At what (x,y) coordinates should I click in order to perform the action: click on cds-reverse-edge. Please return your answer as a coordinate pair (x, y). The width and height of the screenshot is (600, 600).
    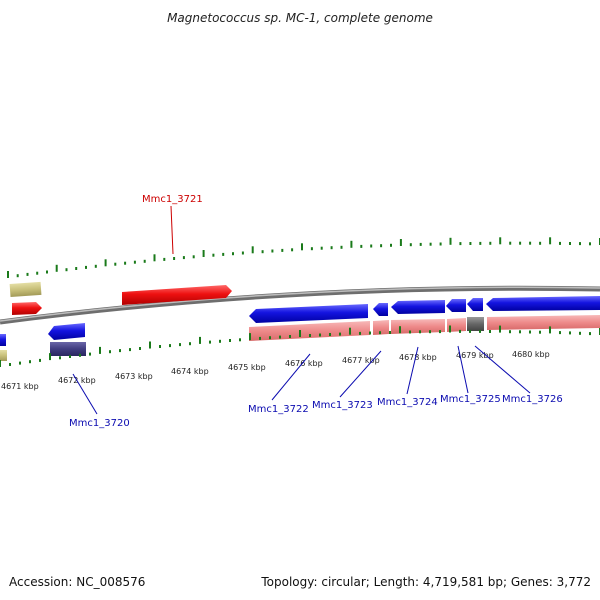
    Looking at the image, I should click on (3, 340).